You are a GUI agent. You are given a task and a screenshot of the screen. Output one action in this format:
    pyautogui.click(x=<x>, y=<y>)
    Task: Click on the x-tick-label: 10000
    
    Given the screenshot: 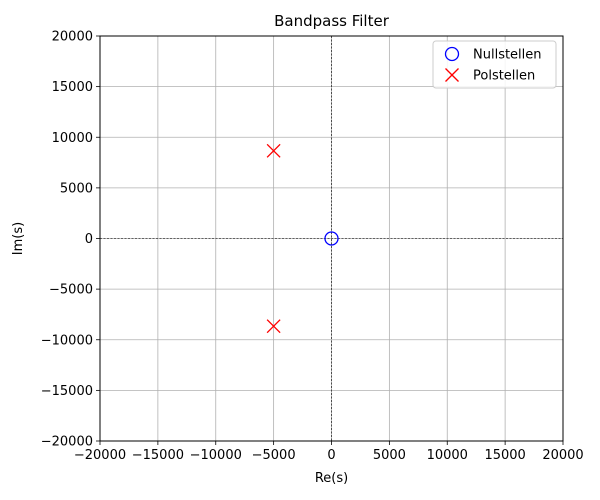 What is the action you would take?
    pyautogui.click(x=447, y=455)
    